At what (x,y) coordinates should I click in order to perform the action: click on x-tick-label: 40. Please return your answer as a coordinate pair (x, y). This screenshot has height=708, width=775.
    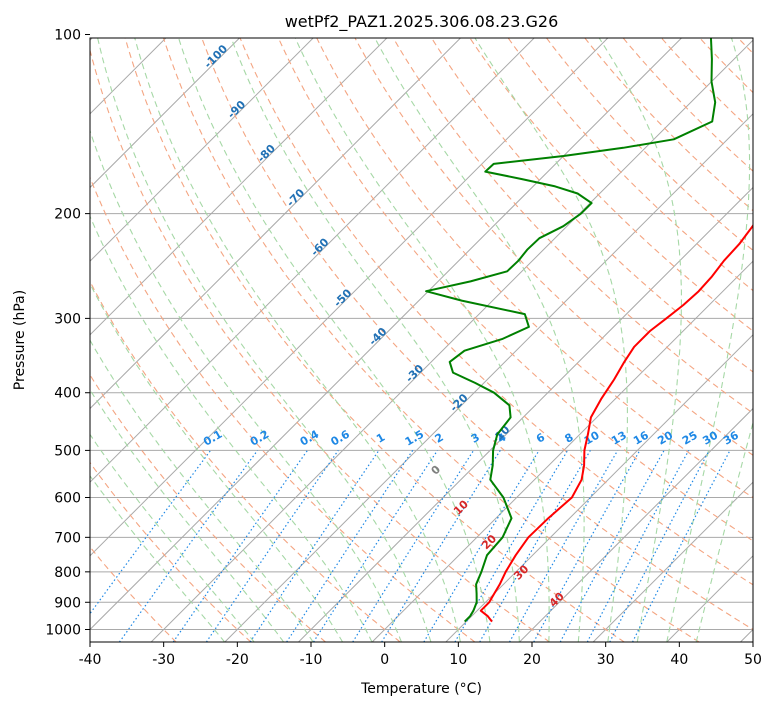
    Looking at the image, I should click on (679, 660).